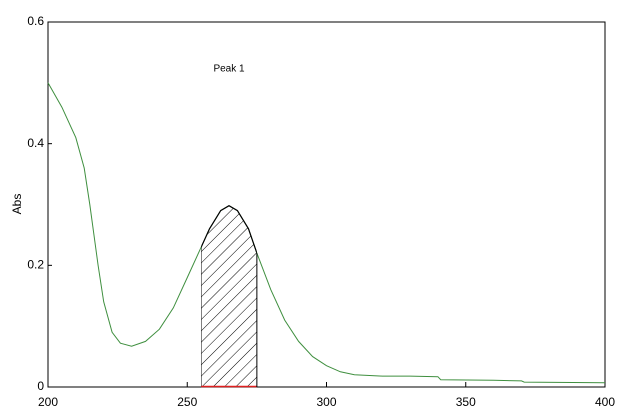 This screenshot has height=413, width=635. I want to click on y-tick-label: 0.4, so click(35, 143).